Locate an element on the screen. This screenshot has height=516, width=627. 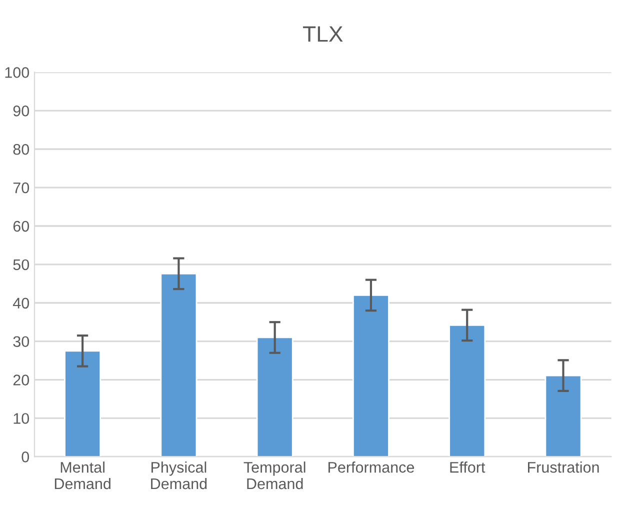
y-tick-label: 20 is located at coordinates (21, 380).